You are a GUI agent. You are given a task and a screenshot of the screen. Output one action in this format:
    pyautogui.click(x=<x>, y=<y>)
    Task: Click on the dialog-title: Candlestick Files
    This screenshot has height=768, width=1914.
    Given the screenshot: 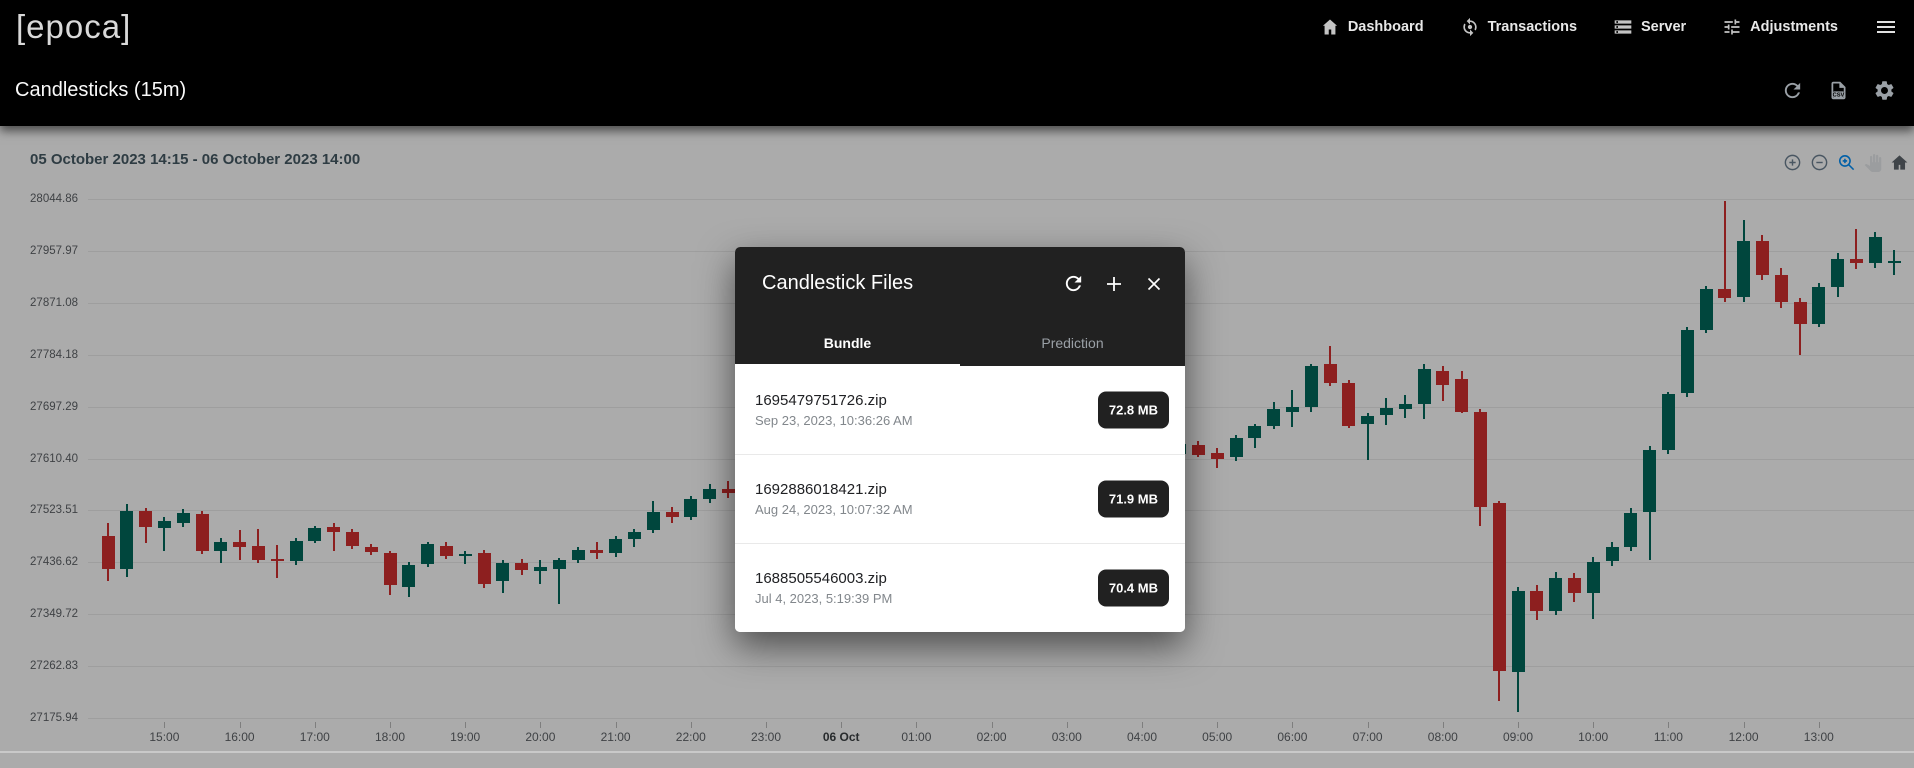 What is the action you would take?
    pyautogui.click(x=838, y=283)
    